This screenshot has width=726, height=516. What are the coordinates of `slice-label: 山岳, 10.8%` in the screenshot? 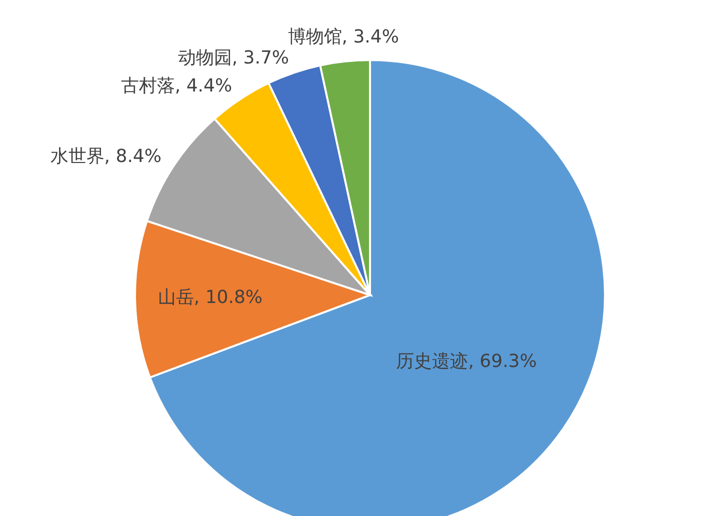 It's located at (210, 297).